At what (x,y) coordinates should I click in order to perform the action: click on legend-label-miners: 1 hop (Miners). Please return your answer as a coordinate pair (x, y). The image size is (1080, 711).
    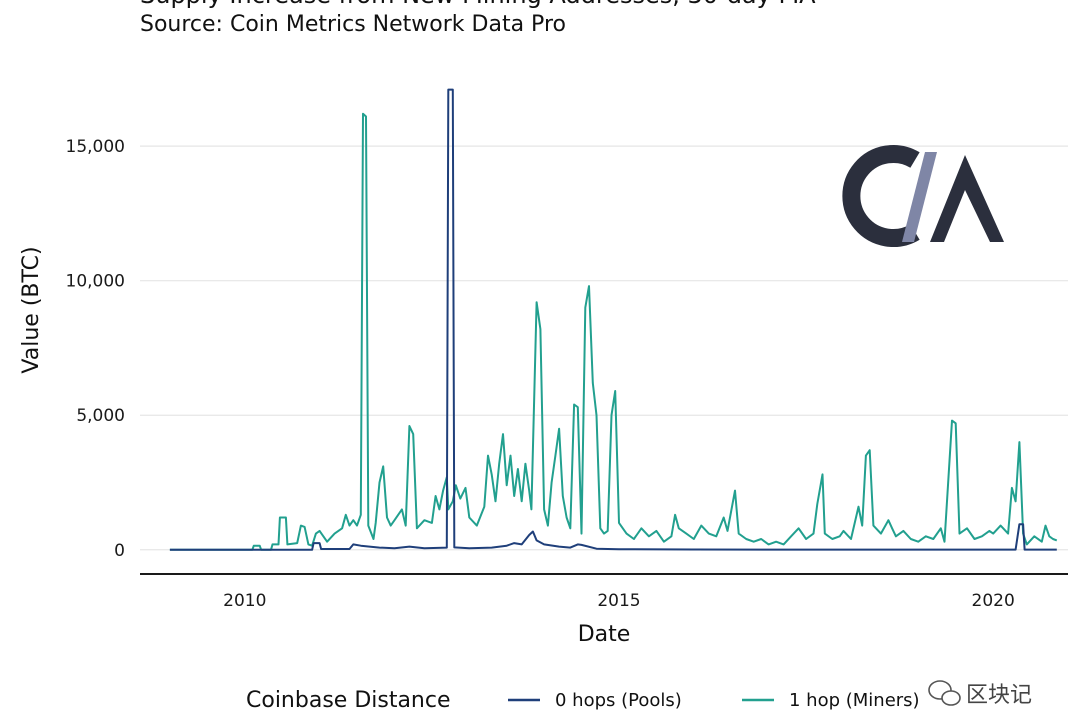
    Looking at the image, I should click on (854, 700).